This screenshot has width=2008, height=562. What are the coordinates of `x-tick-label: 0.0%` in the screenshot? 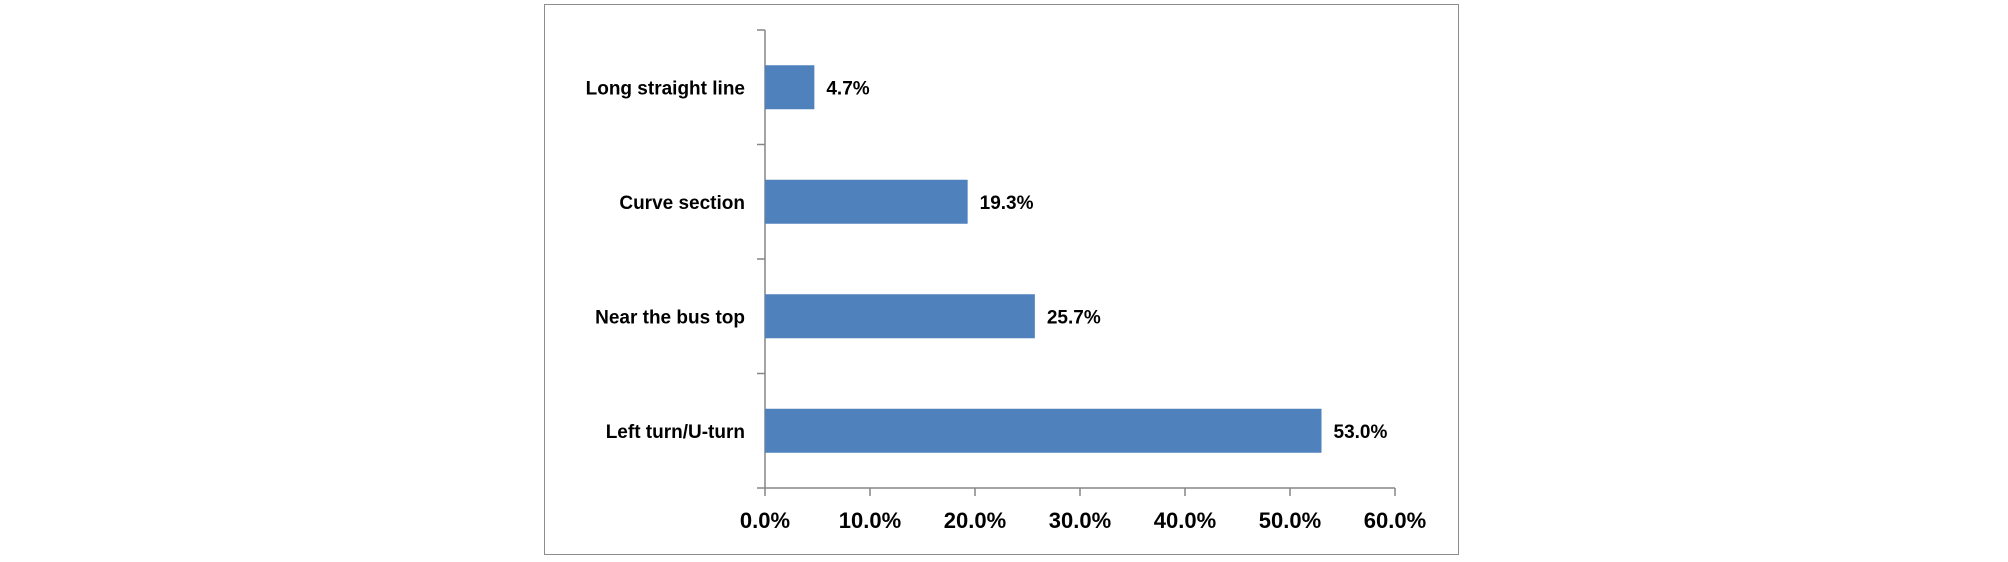 It's located at (765, 520).